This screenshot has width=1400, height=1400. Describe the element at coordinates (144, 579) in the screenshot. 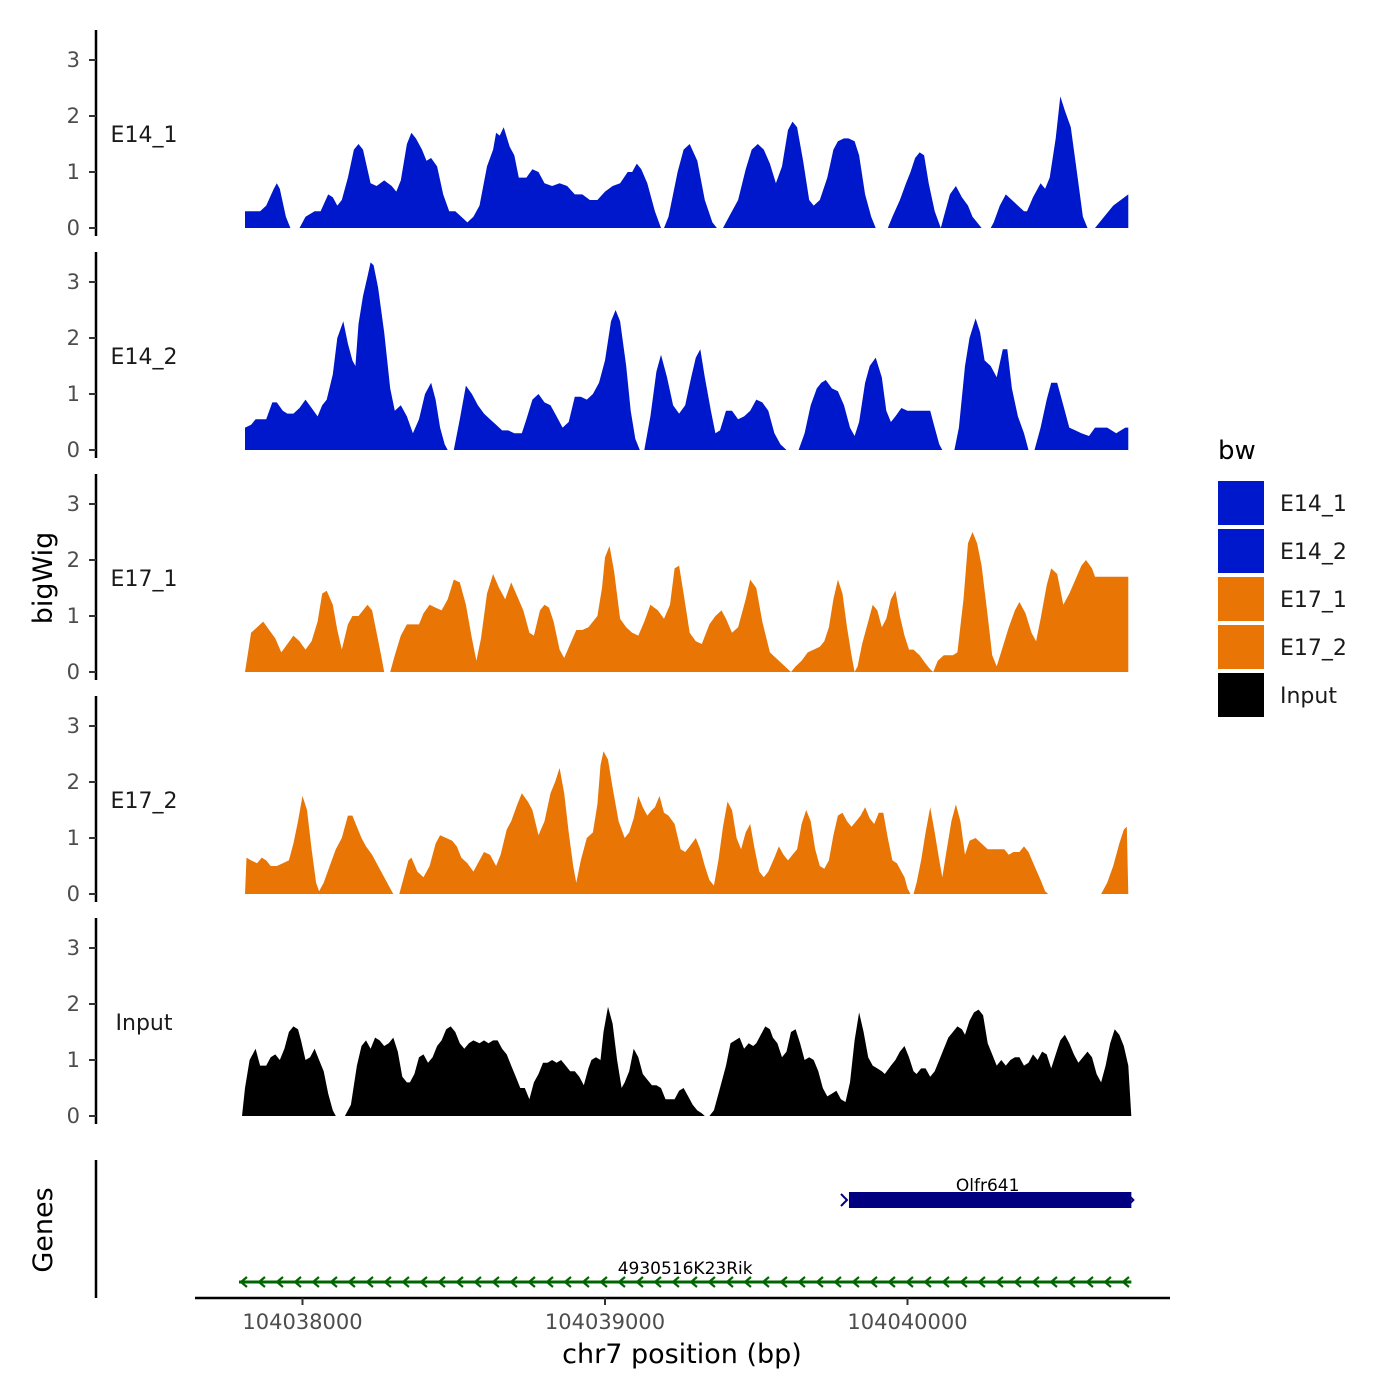

I see `track-label-e17-1: E17_1` at that location.